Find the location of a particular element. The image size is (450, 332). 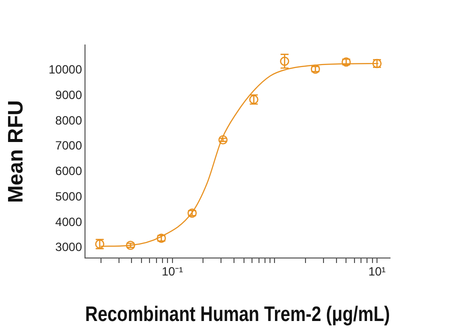

y-tick-label: 3000 is located at coordinates (68, 247).